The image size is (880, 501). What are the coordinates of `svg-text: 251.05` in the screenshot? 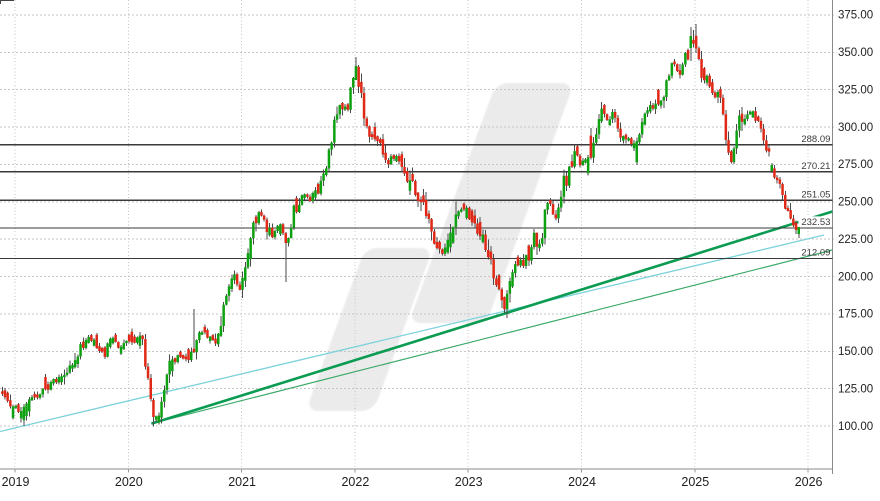 It's located at (815, 194).